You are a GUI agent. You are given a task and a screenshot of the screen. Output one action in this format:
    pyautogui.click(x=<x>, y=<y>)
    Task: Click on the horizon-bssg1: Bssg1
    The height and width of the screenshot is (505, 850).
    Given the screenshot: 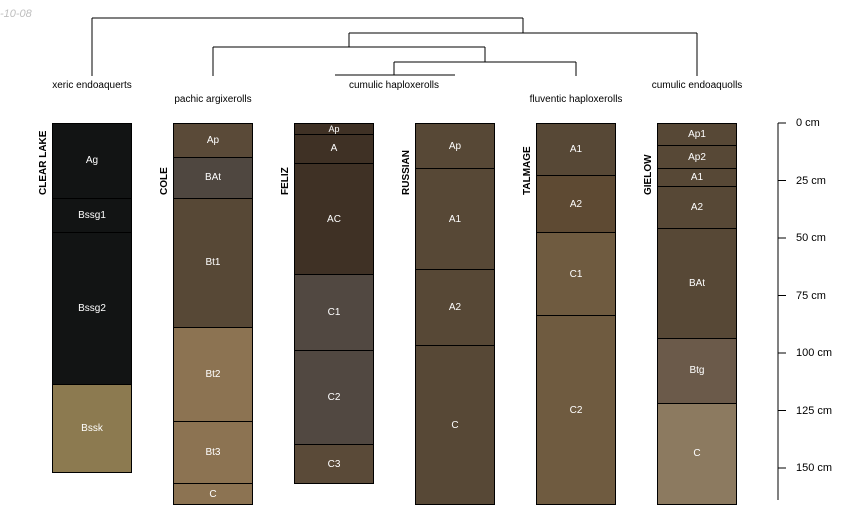 What is the action you would take?
    pyautogui.click(x=92, y=216)
    